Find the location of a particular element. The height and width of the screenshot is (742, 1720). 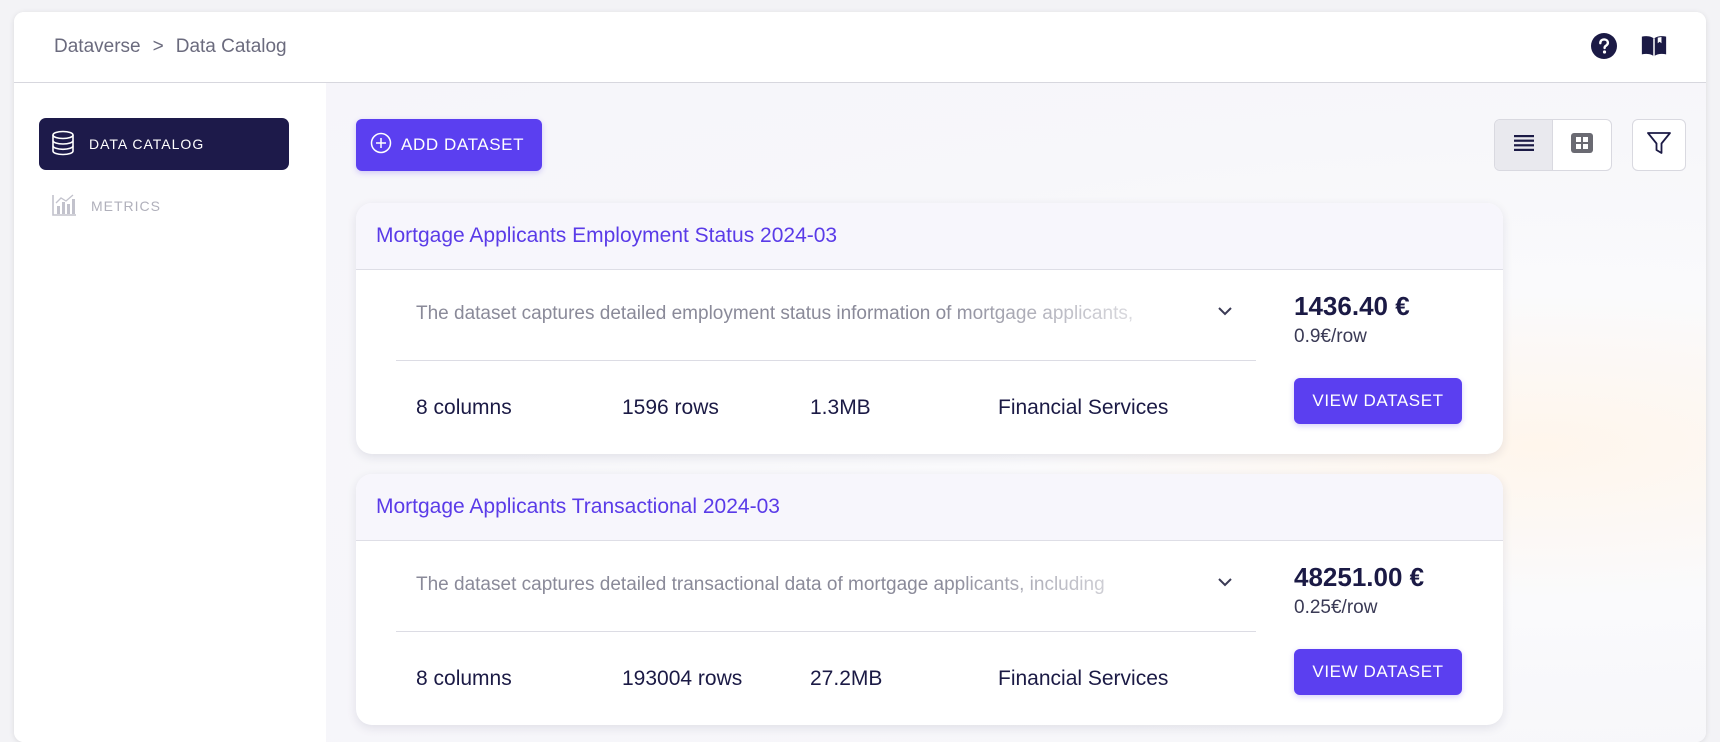

dataset-size: 1.3MB is located at coordinates (840, 407).